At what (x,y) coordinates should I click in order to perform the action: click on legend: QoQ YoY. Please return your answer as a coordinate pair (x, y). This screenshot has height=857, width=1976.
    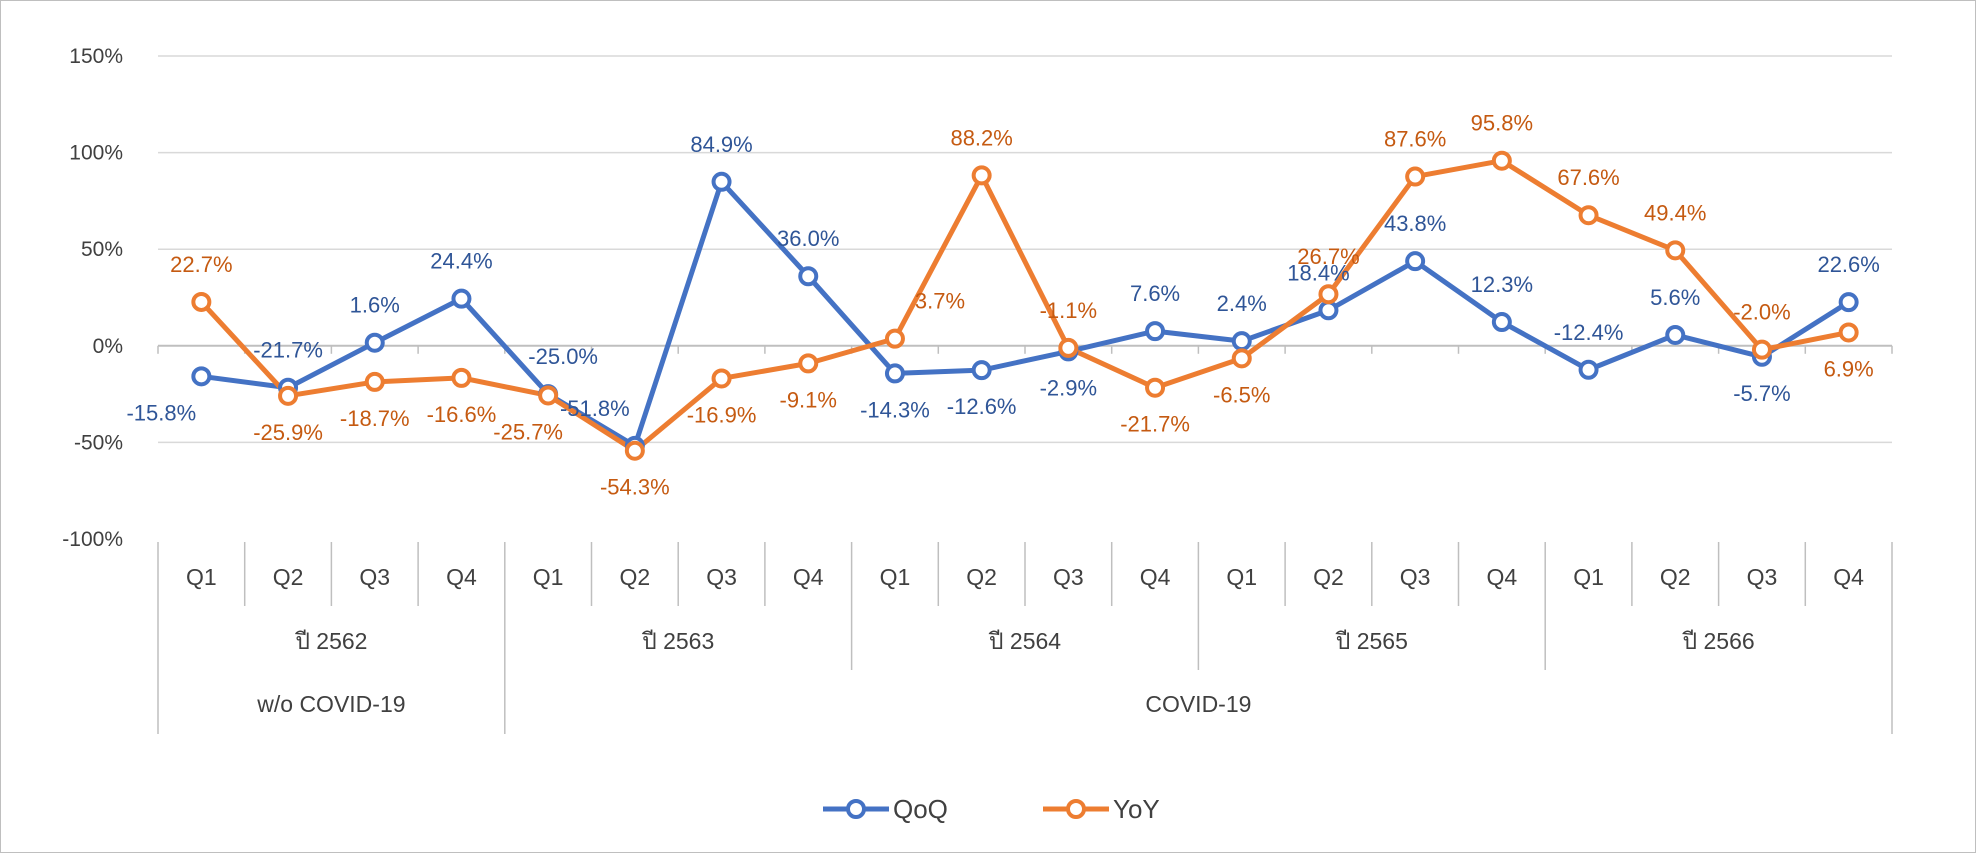
    Looking at the image, I should click on (991, 809).